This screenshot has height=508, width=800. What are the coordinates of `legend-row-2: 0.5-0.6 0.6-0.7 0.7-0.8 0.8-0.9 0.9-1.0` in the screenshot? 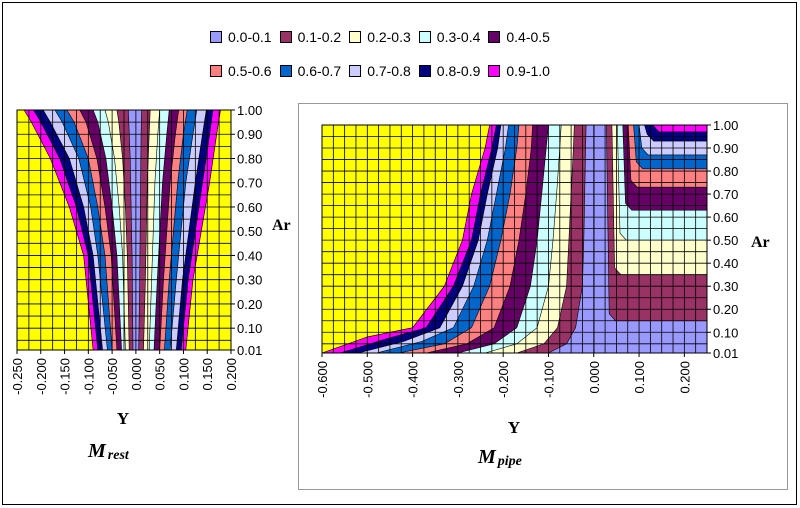 It's located at (420, 71).